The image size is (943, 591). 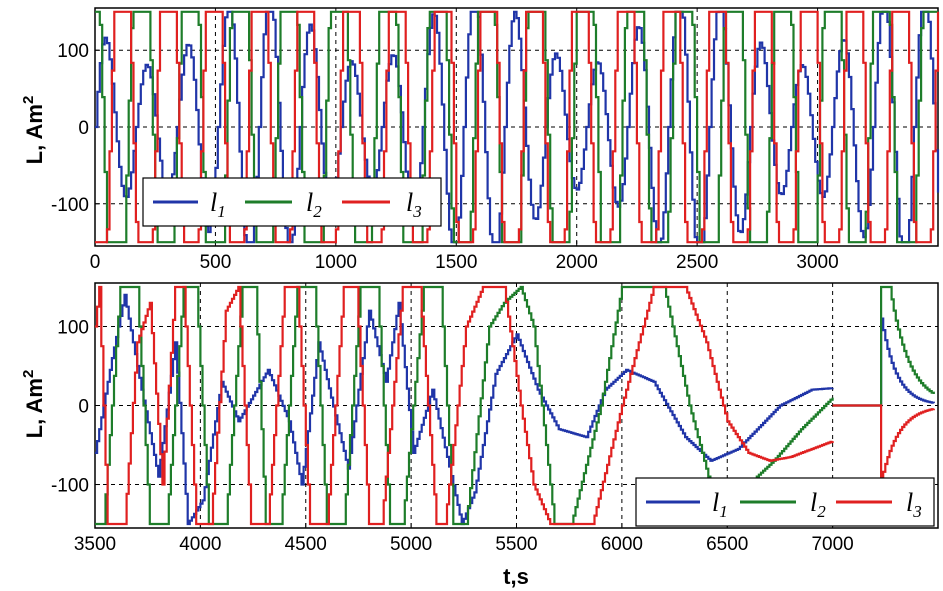 What do you see at coordinates (622, 544) in the screenshot?
I see `bottom-x-tick-label: 6000` at bounding box center [622, 544].